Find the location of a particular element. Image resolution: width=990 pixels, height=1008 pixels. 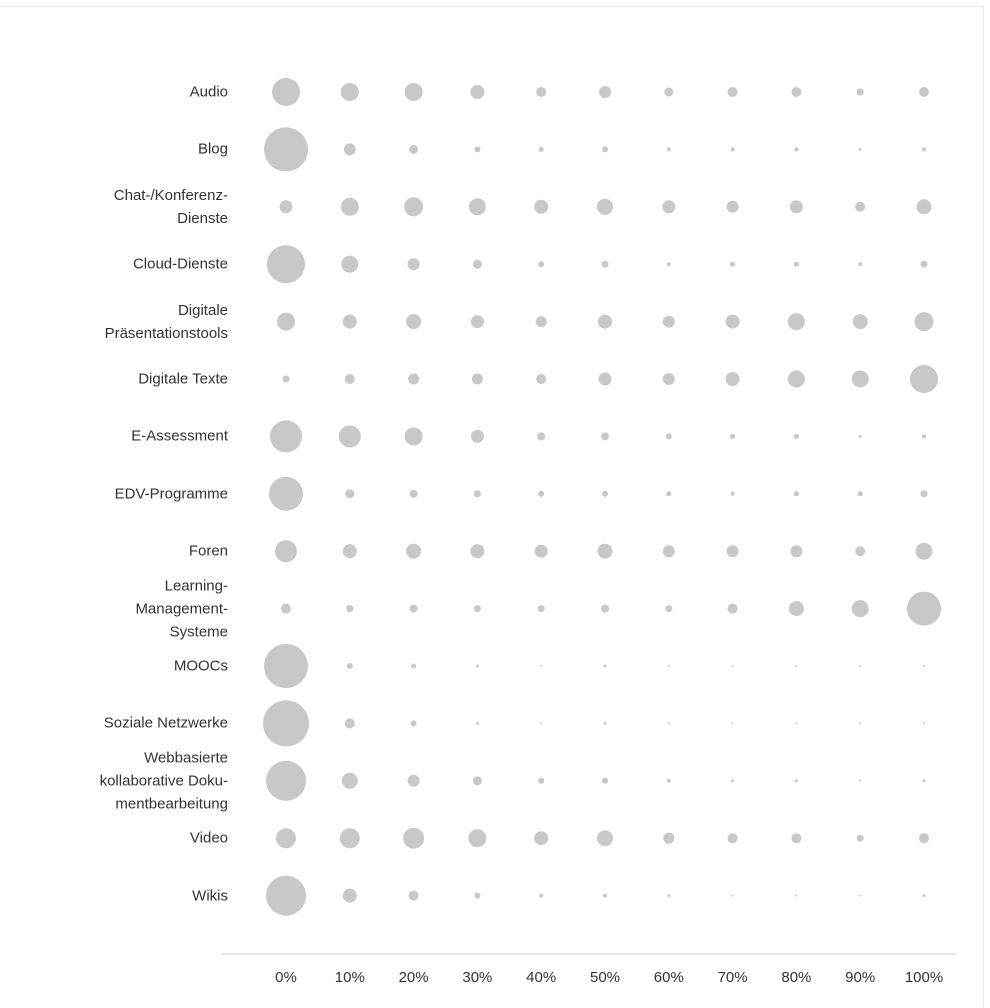

row-label: Soziale Netzwerke is located at coordinates (165, 723).